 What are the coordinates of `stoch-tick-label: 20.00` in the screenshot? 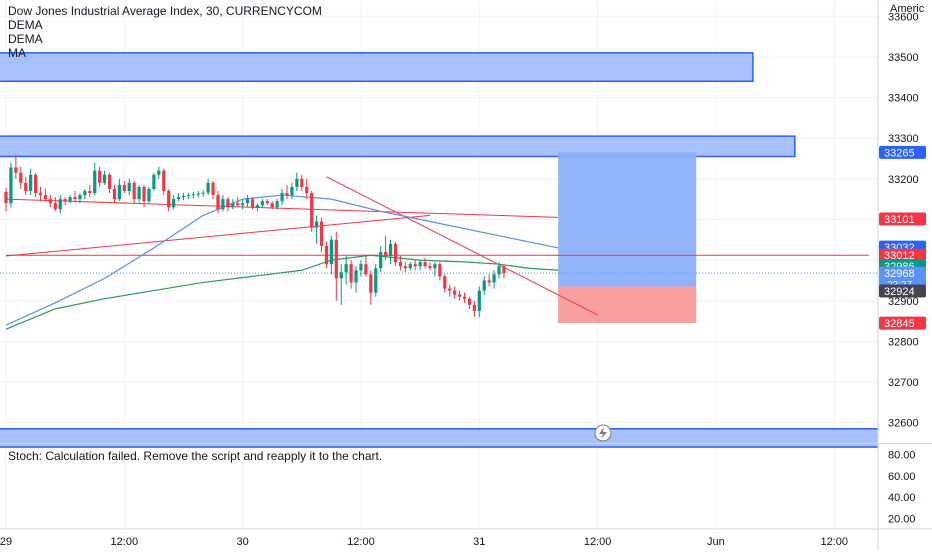 It's located at (902, 519).